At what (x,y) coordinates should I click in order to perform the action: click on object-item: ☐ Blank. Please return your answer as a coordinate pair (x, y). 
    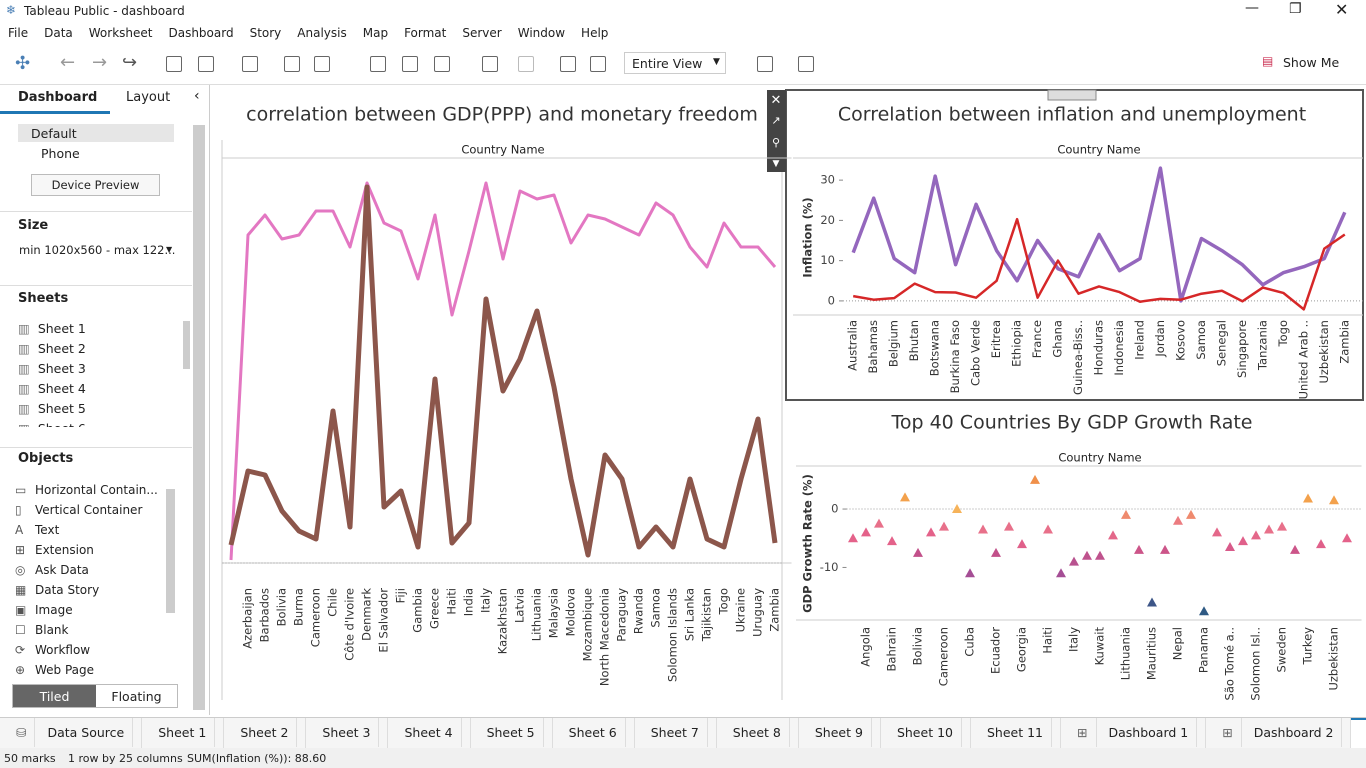
    Looking at the image, I should click on (41, 630).